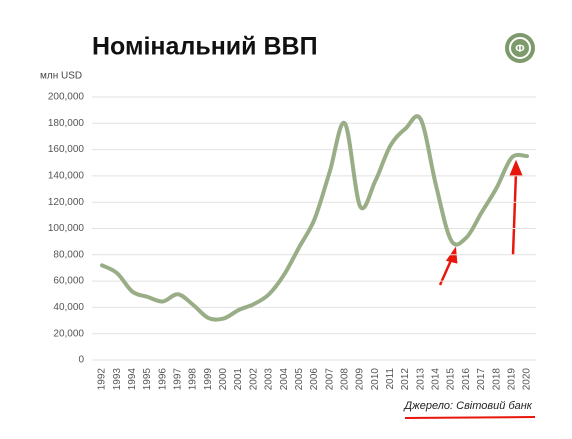 Image resolution: width=572 pixels, height=439 pixels. What do you see at coordinates (68, 307) in the screenshot?
I see `y-tick-label: 40,000` at bounding box center [68, 307].